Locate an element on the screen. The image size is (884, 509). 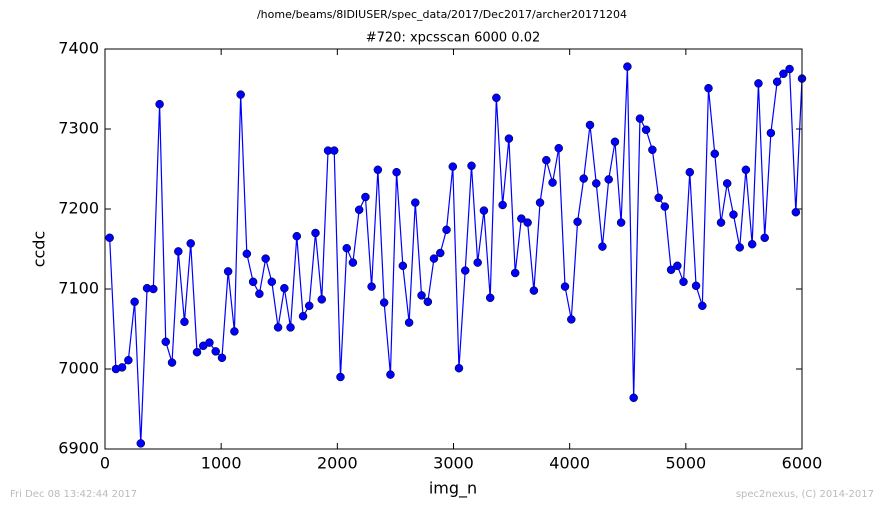
y-tick-label: 7200 is located at coordinates (78, 208).